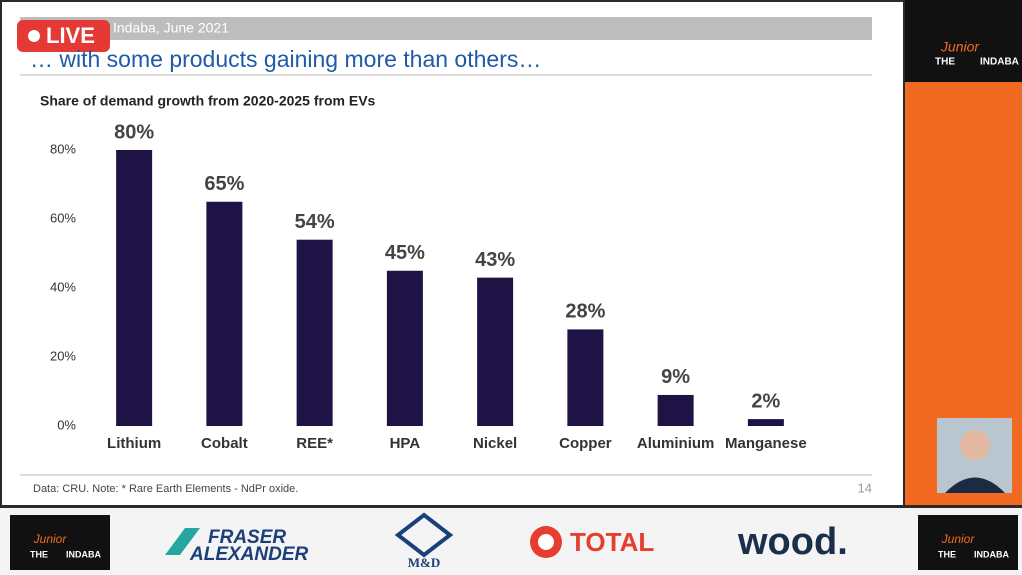  I want to click on y-tick-label: 20%, so click(63, 355).